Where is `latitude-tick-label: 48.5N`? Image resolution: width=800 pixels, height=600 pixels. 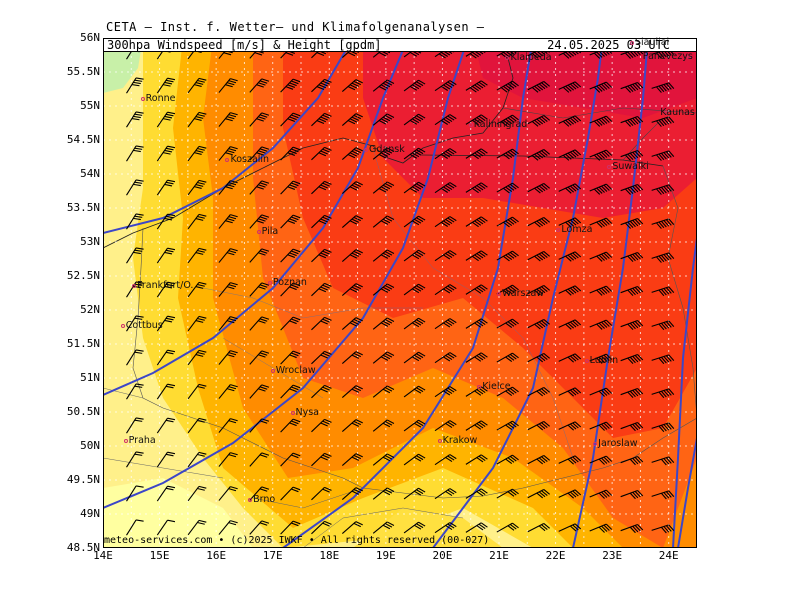
latitude-tick-label: 48.5N is located at coordinates (83, 547).